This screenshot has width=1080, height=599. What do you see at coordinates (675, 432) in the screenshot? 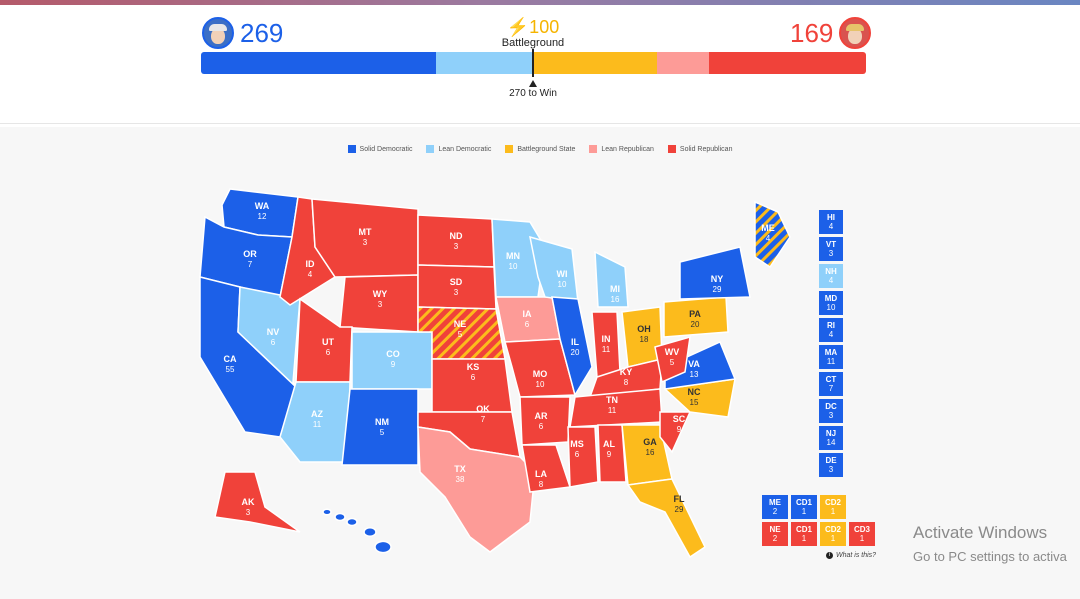
I see `state-sc` at bounding box center [675, 432].